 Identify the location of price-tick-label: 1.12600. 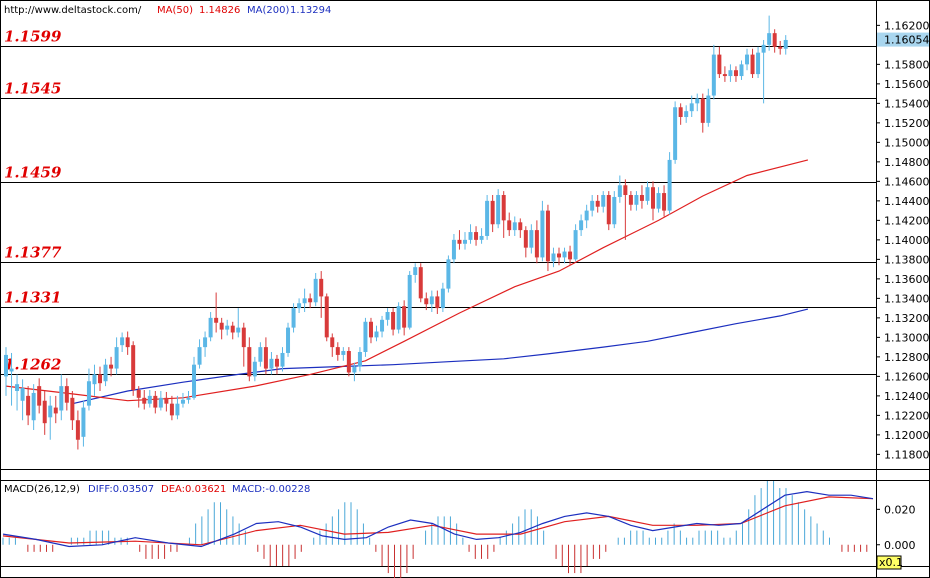
(907, 376).